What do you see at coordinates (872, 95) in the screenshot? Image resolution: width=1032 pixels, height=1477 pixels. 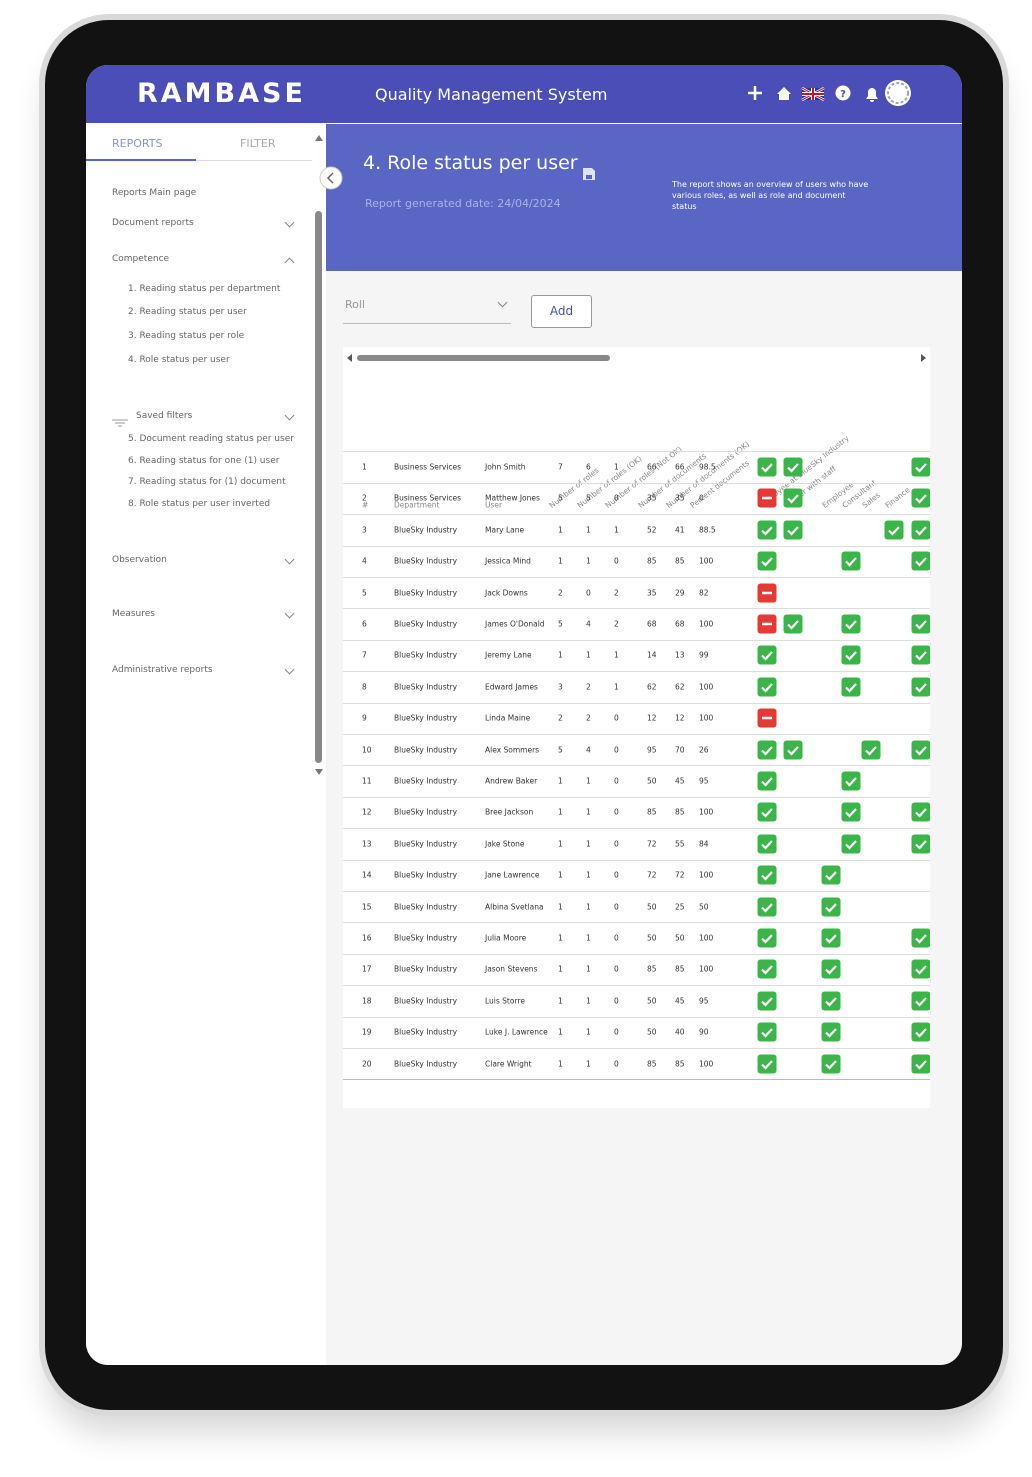 I see `notification-icon` at bounding box center [872, 95].